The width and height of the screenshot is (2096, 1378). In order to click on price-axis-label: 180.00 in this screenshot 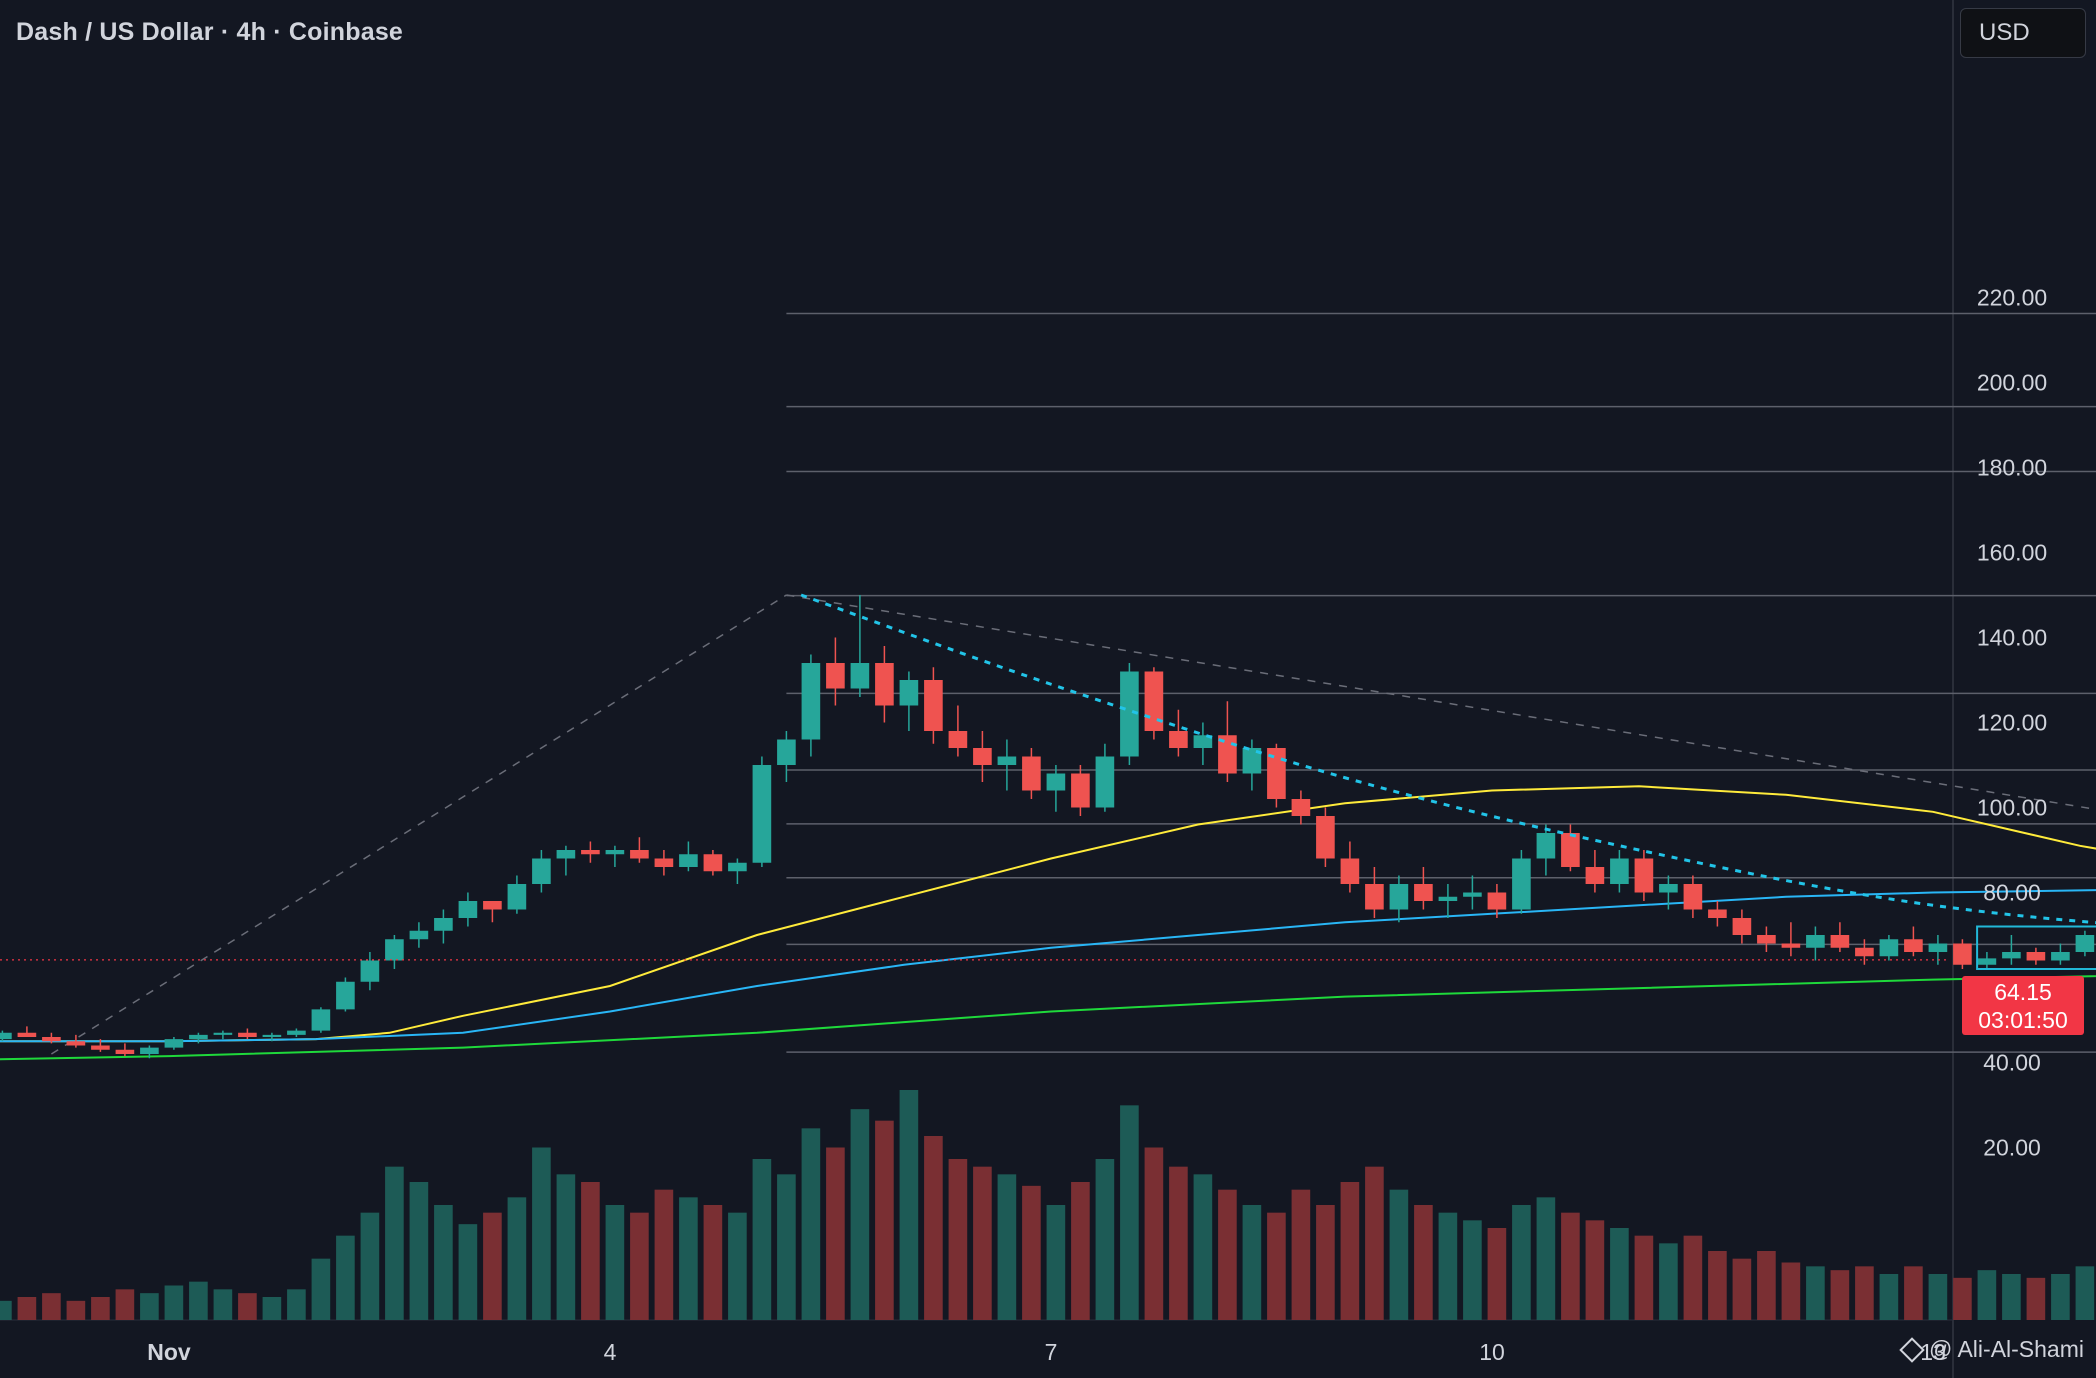, I will do `click(2012, 468)`.